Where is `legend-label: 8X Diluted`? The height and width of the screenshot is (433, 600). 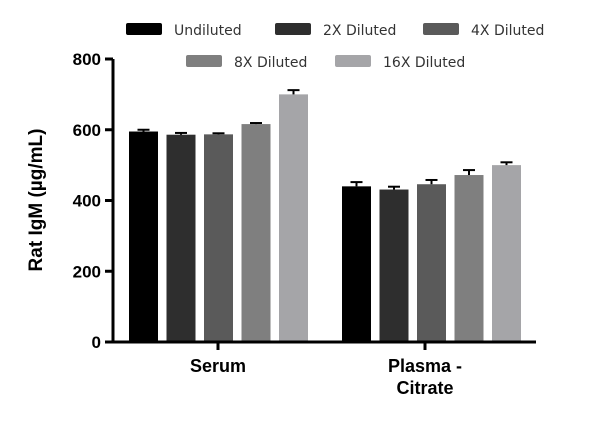 legend-label: 8X Diluted is located at coordinates (270, 63).